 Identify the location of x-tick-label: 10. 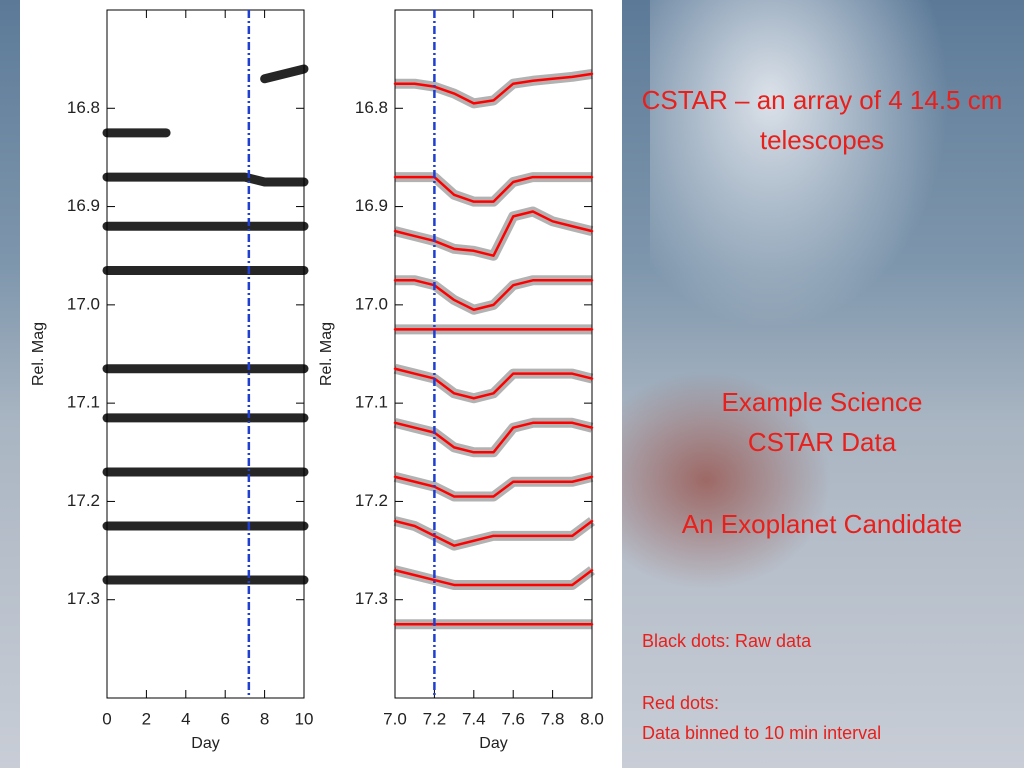
(304, 718).